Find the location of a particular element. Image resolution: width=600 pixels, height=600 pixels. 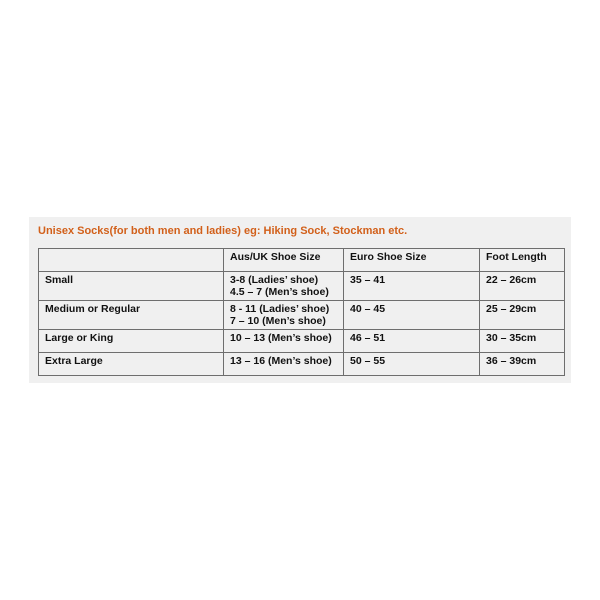

size-cell: Small is located at coordinates (131, 286).